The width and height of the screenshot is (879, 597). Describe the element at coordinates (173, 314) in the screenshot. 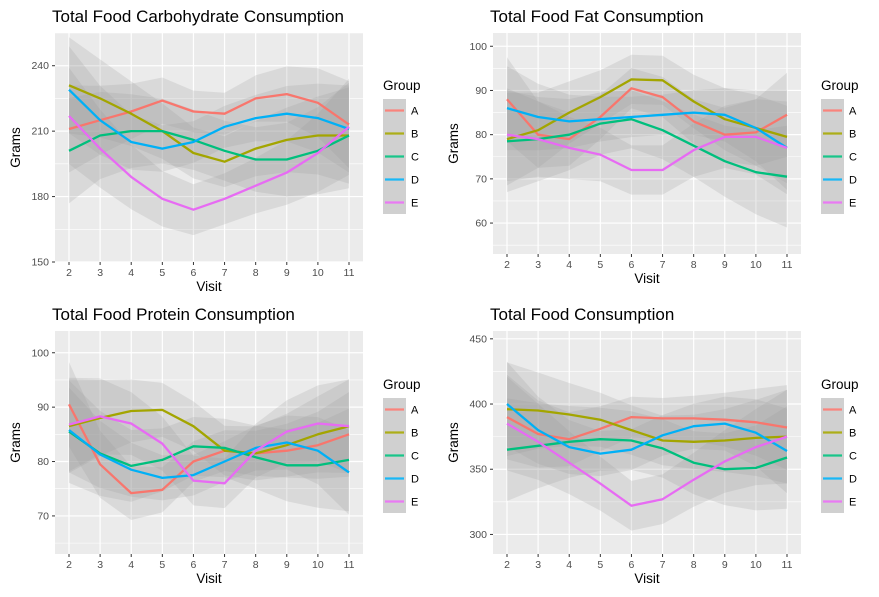

I see `chart-title: Total Food Protein Consumption` at that location.